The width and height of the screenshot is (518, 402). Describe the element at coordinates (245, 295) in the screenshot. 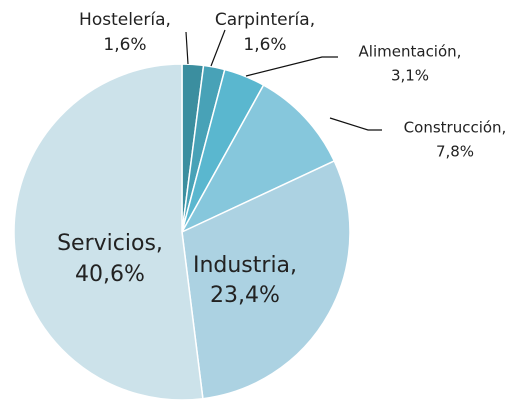

I see `slice-value-label: 23,4%` at that location.